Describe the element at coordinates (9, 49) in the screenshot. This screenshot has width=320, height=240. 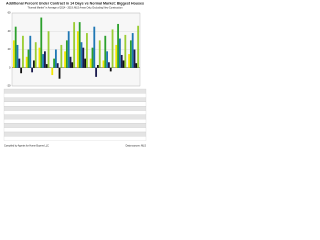
I see `y-tick-label: 20` at that location.